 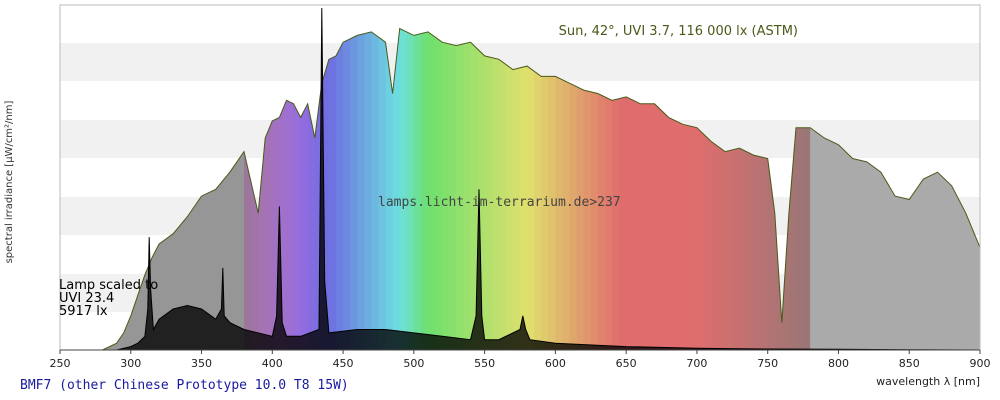 What do you see at coordinates (201, 363) in the screenshot?
I see `x-tick-label: 350` at bounding box center [201, 363].